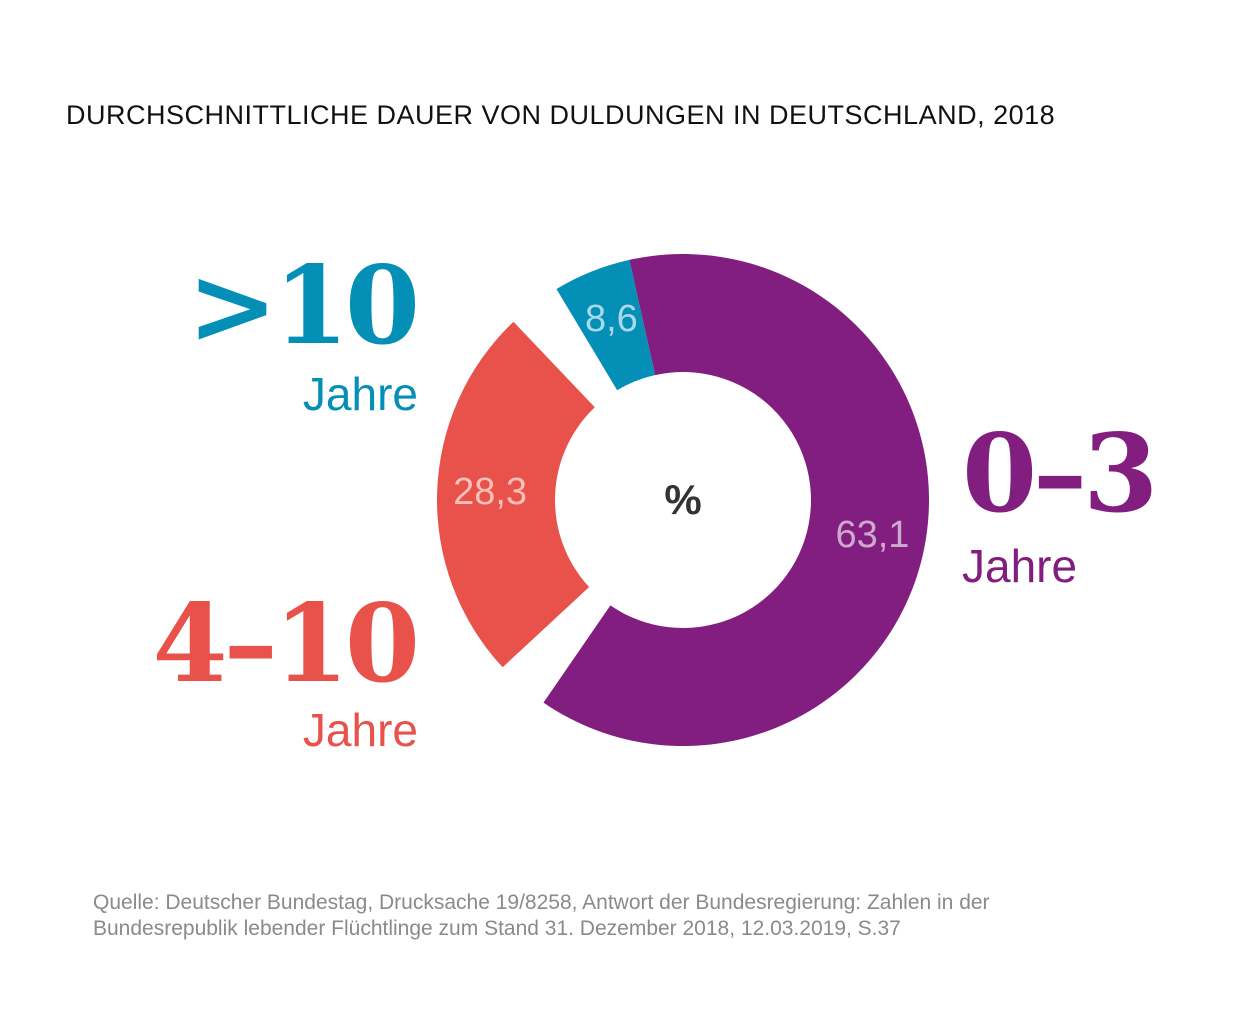 This screenshot has height=1010, width=1242. What do you see at coordinates (872, 535) in the screenshot?
I see `value-label-0-3: 63,1` at bounding box center [872, 535].